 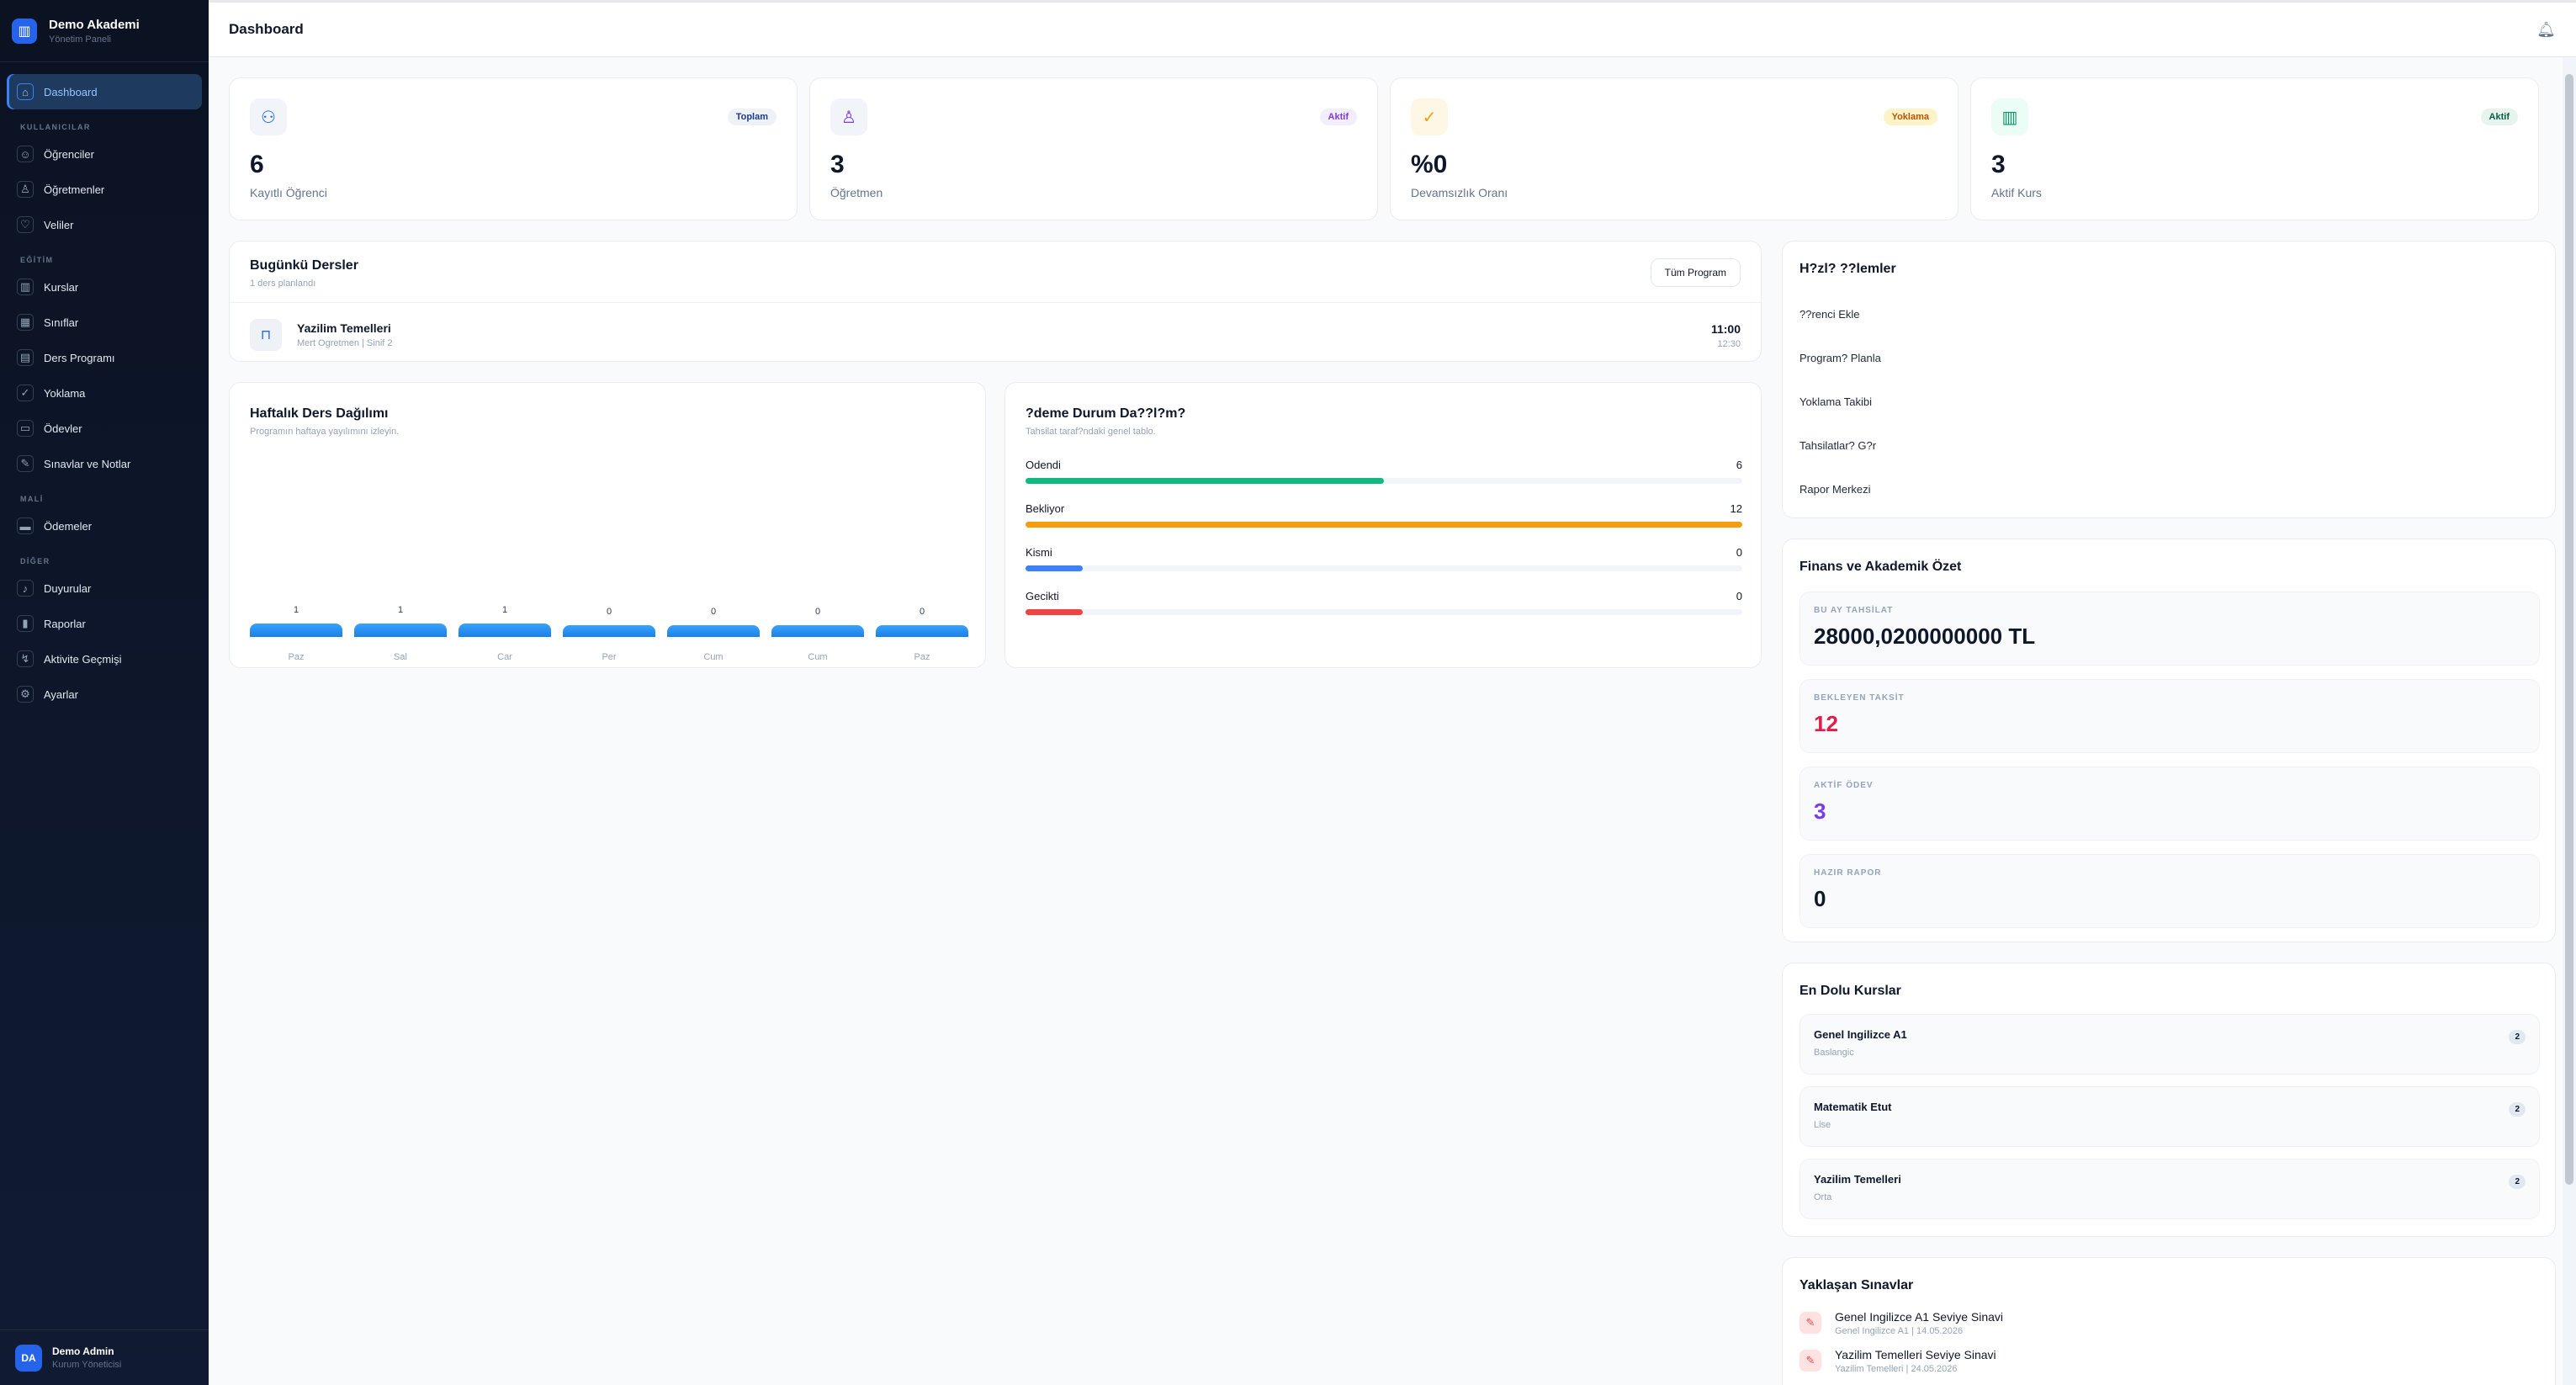 What do you see at coordinates (25, 463) in the screenshot?
I see `edit-icon: ✎` at bounding box center [25, 463].